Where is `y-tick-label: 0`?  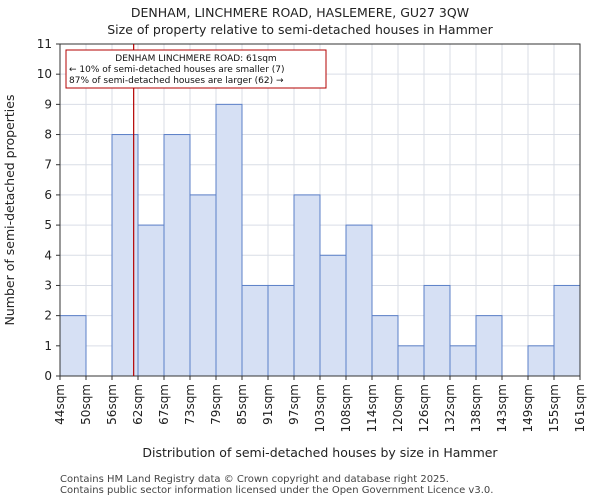 y-tick-label: 0 is located at coordinates (48, 376).